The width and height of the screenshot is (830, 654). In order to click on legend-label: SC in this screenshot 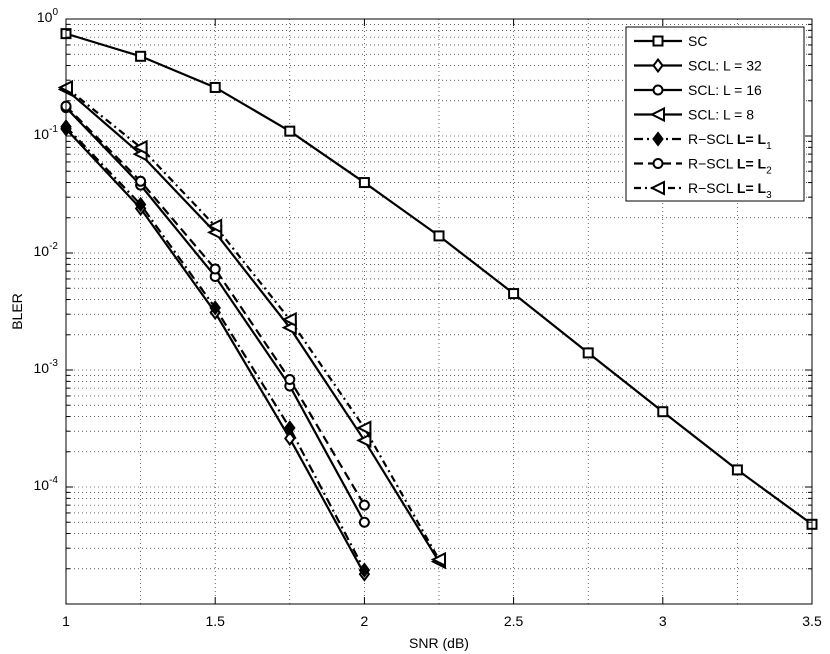, I will do `click(697, 41)`.